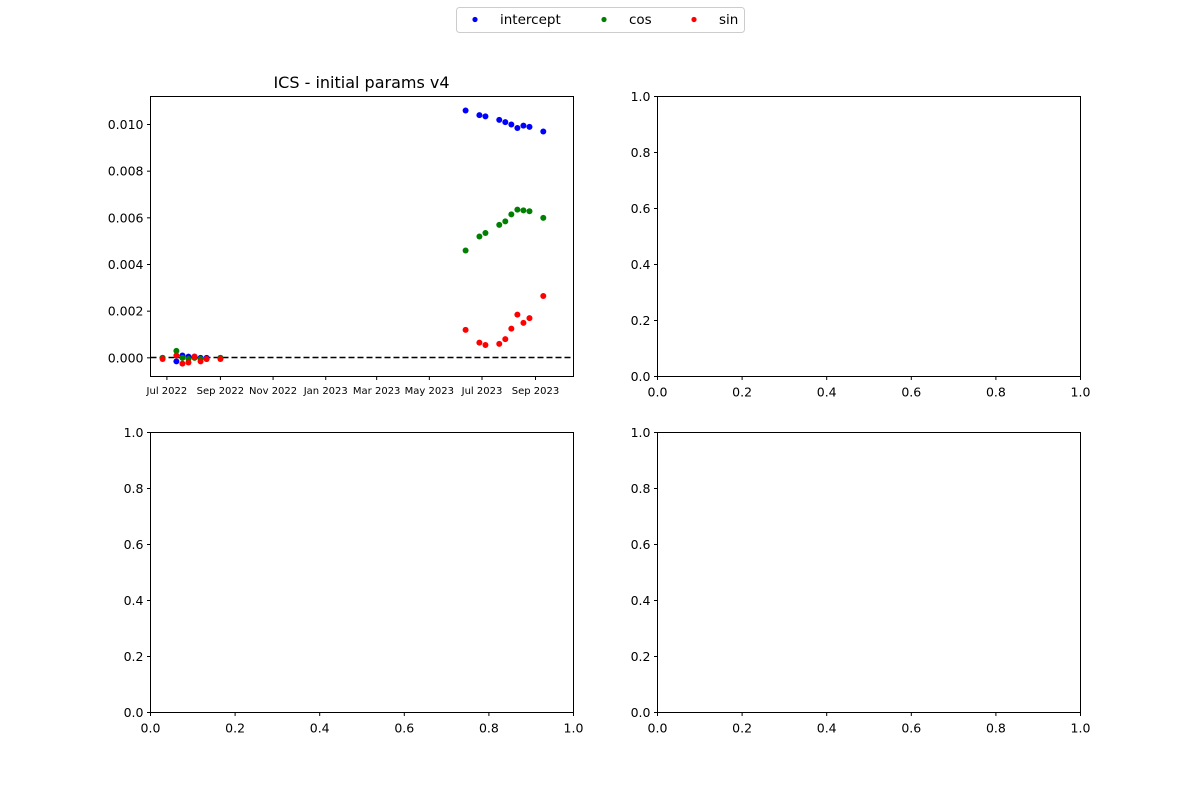 The width and height of the screenshot is (1200, 800). What do you see at coordinates (273, 391) in the screenshot?
I see `x-tick-label: Nov 2022` at bounding box center [273, 391].